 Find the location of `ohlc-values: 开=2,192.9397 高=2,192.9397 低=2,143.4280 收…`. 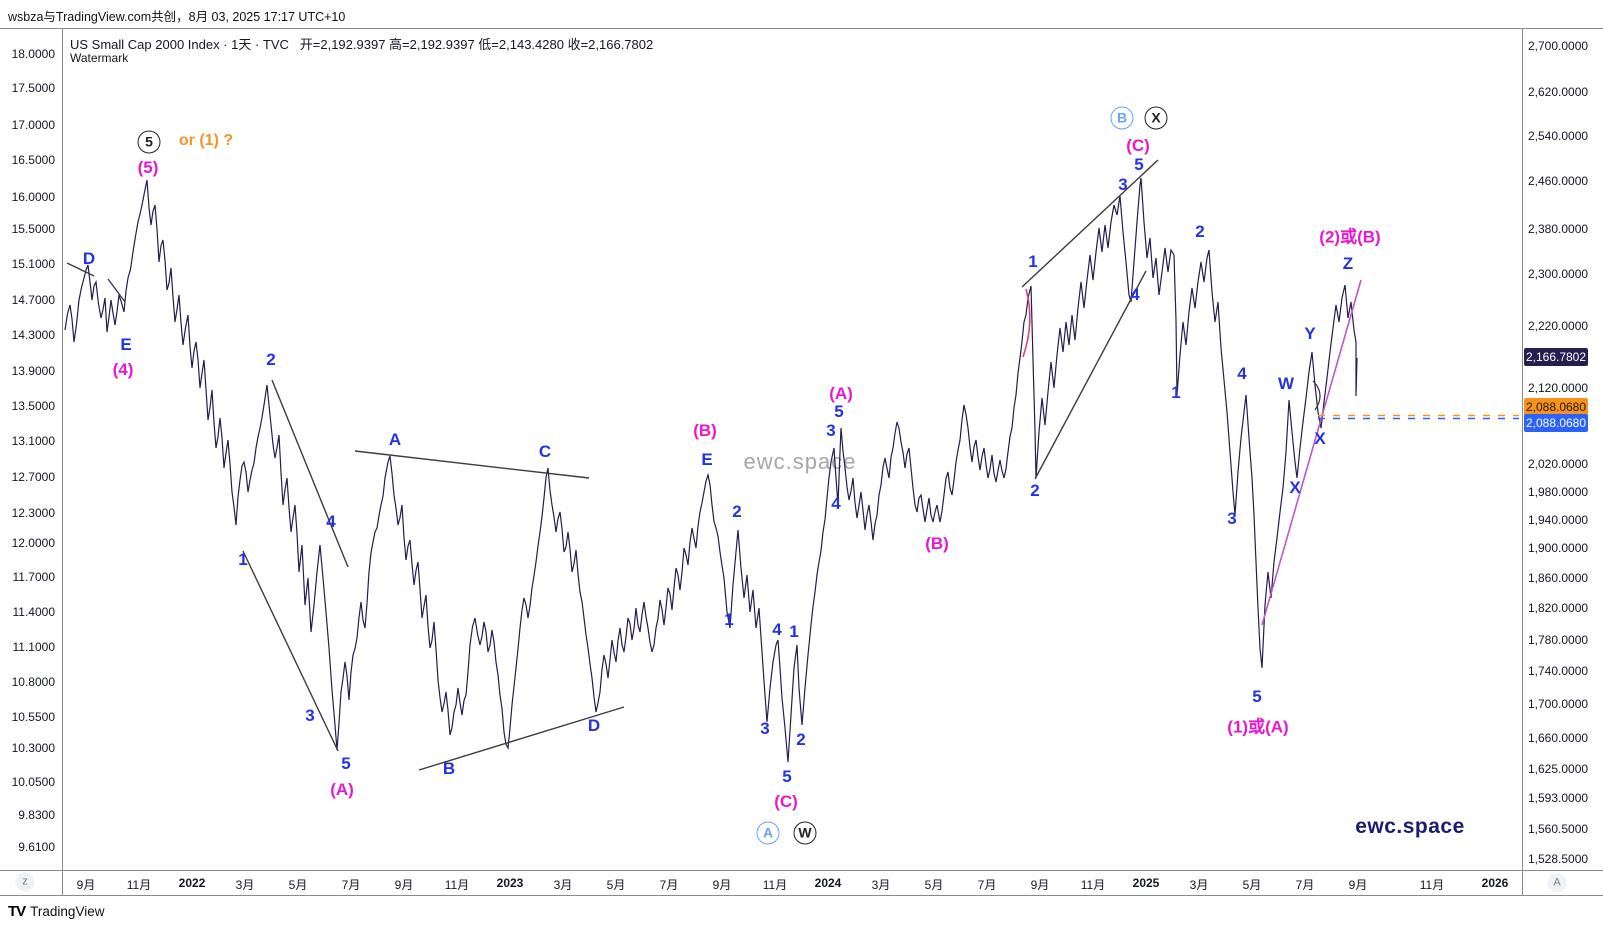

ohlc-values: 开=2,192.9397 高=2,192.9397 低=2,143.4280 收… is located at coordinates (476, 44).